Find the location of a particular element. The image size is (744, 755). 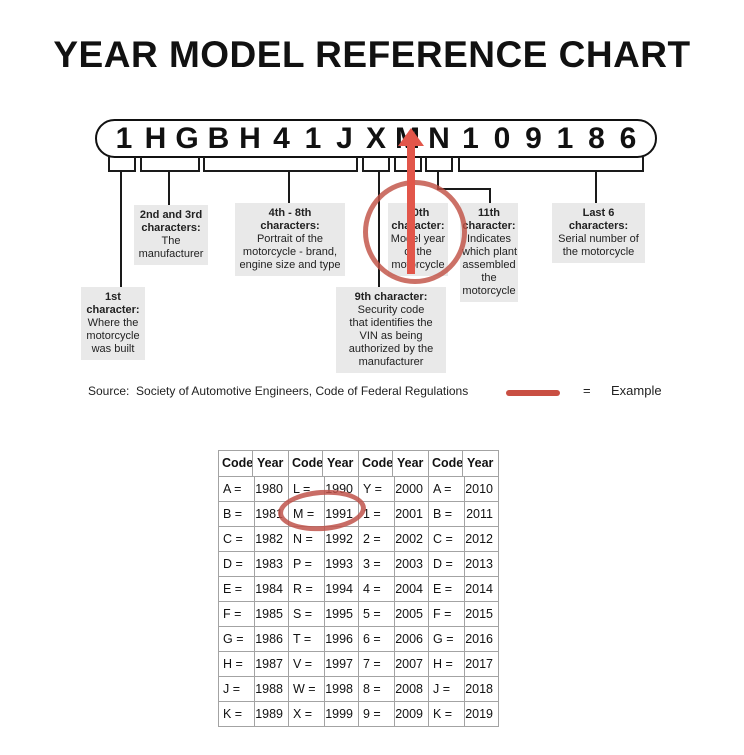

table-cell-code: R = is located at coordinates (306, 588).